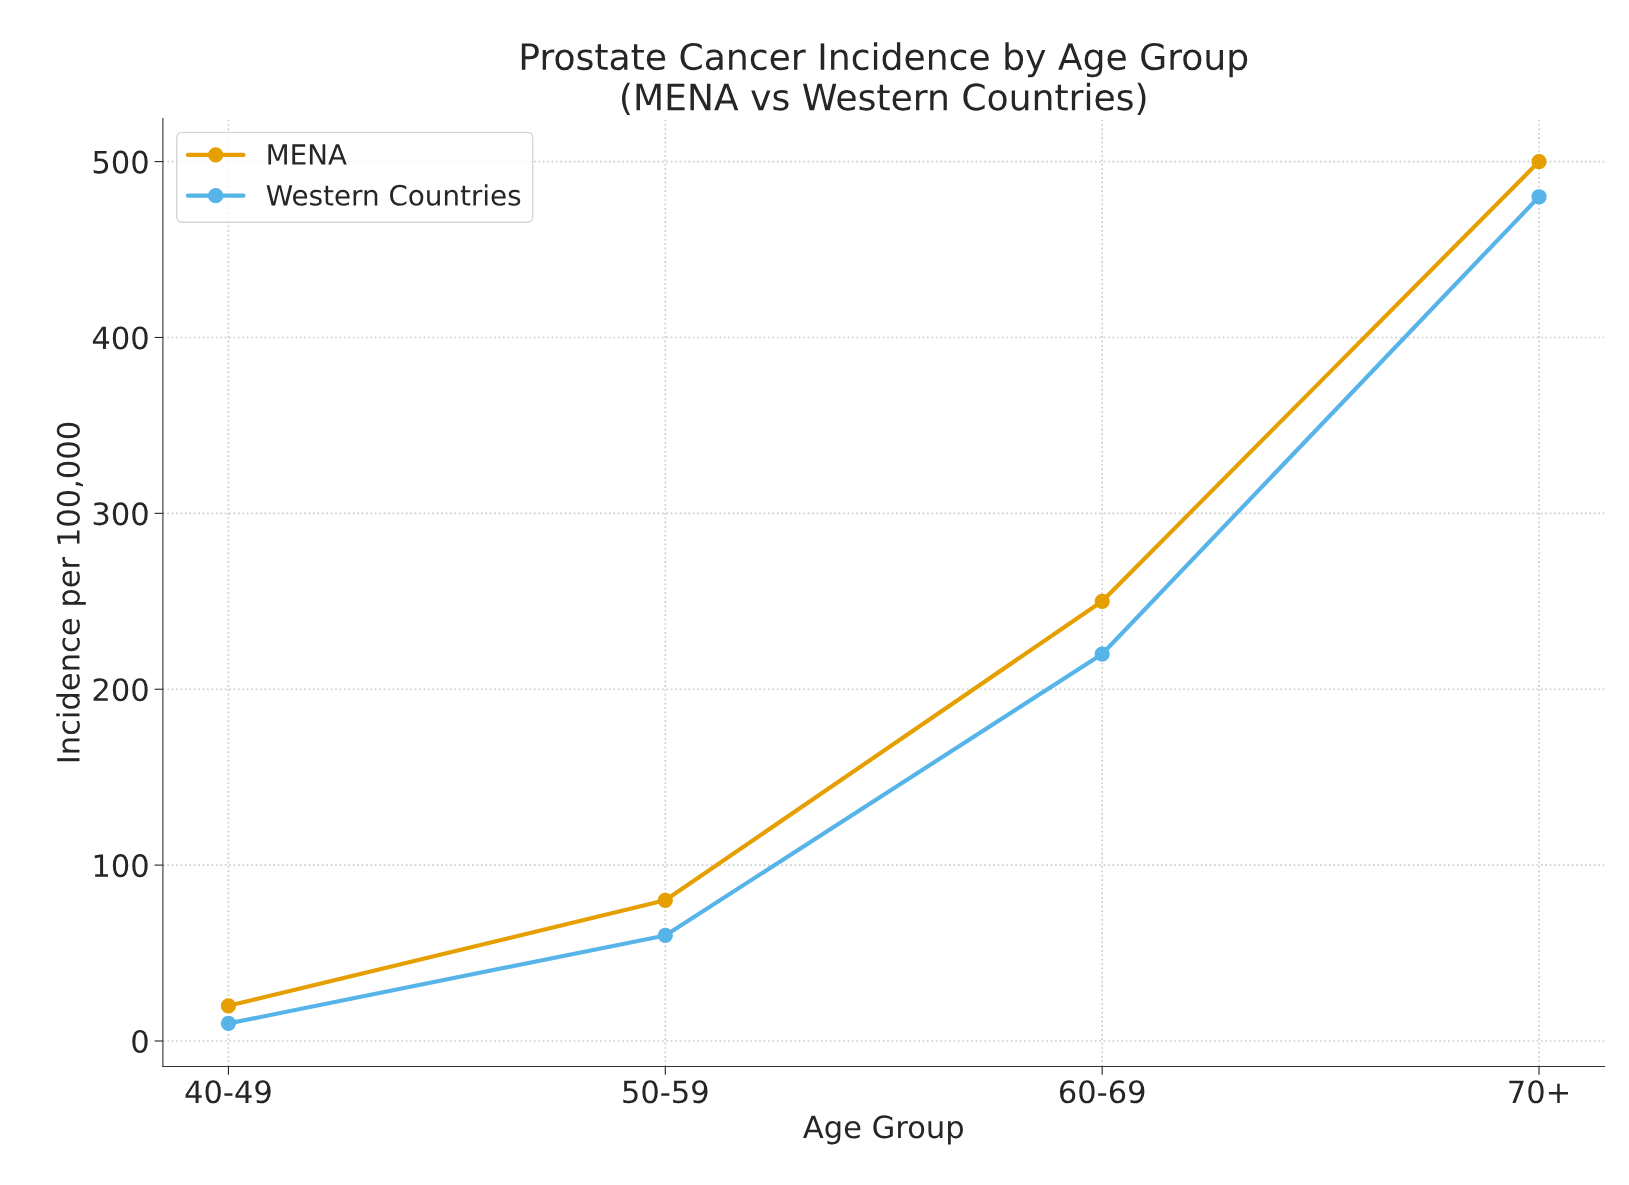 The height and width of the screenshot is (1185, 1629). Describe the element at coordinates (71, 592) in the screenshot. I see `y-axis-title: Incidence per 100,000` at that location.